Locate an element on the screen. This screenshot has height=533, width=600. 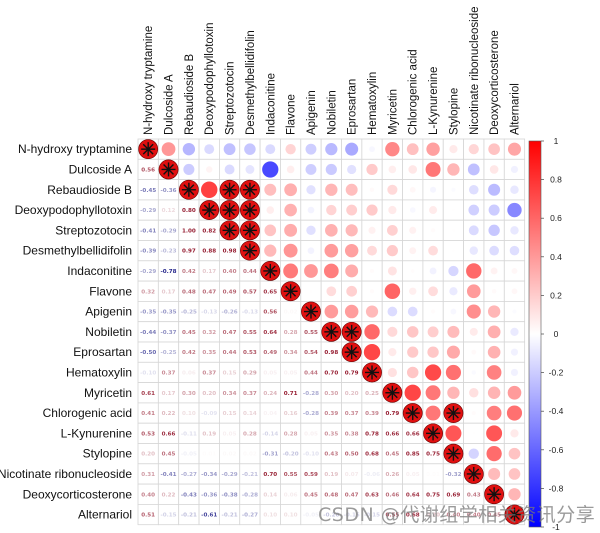
correlation-value: 0.97 is located at coordinates (189, 252).